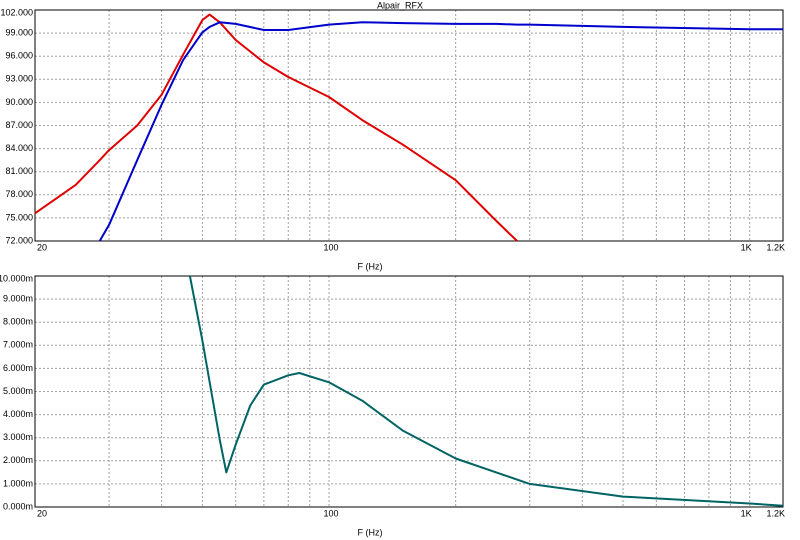 This screenshot has width=800, height=540. Describe the element at coordinates (16, 278) in the screenshot. I see `y-tick-label: 10.000m` at that location.